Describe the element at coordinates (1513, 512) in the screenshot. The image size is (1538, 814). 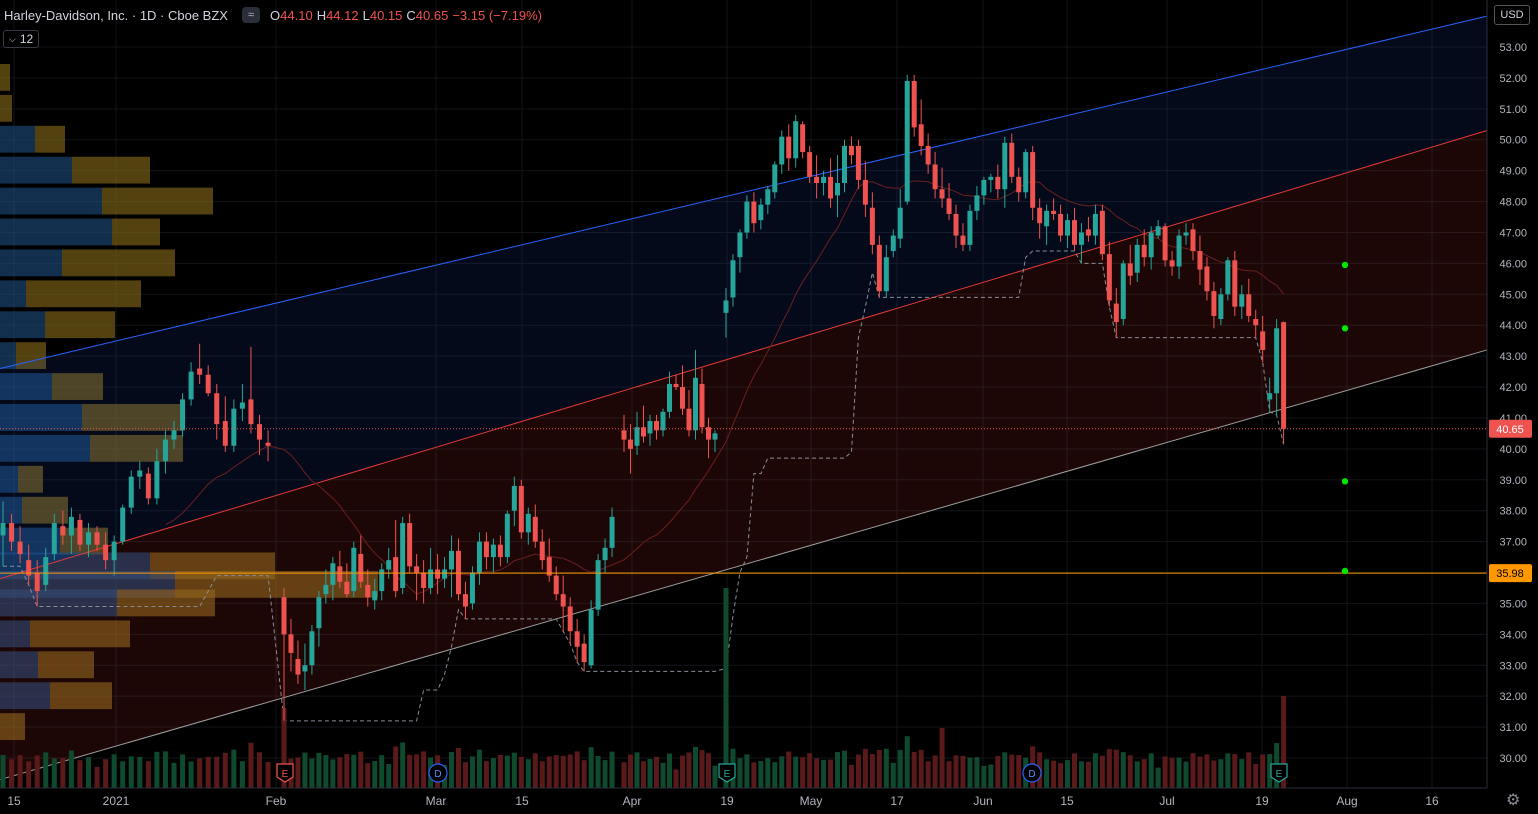
I see `price-tick-label: 38.00` at that location.